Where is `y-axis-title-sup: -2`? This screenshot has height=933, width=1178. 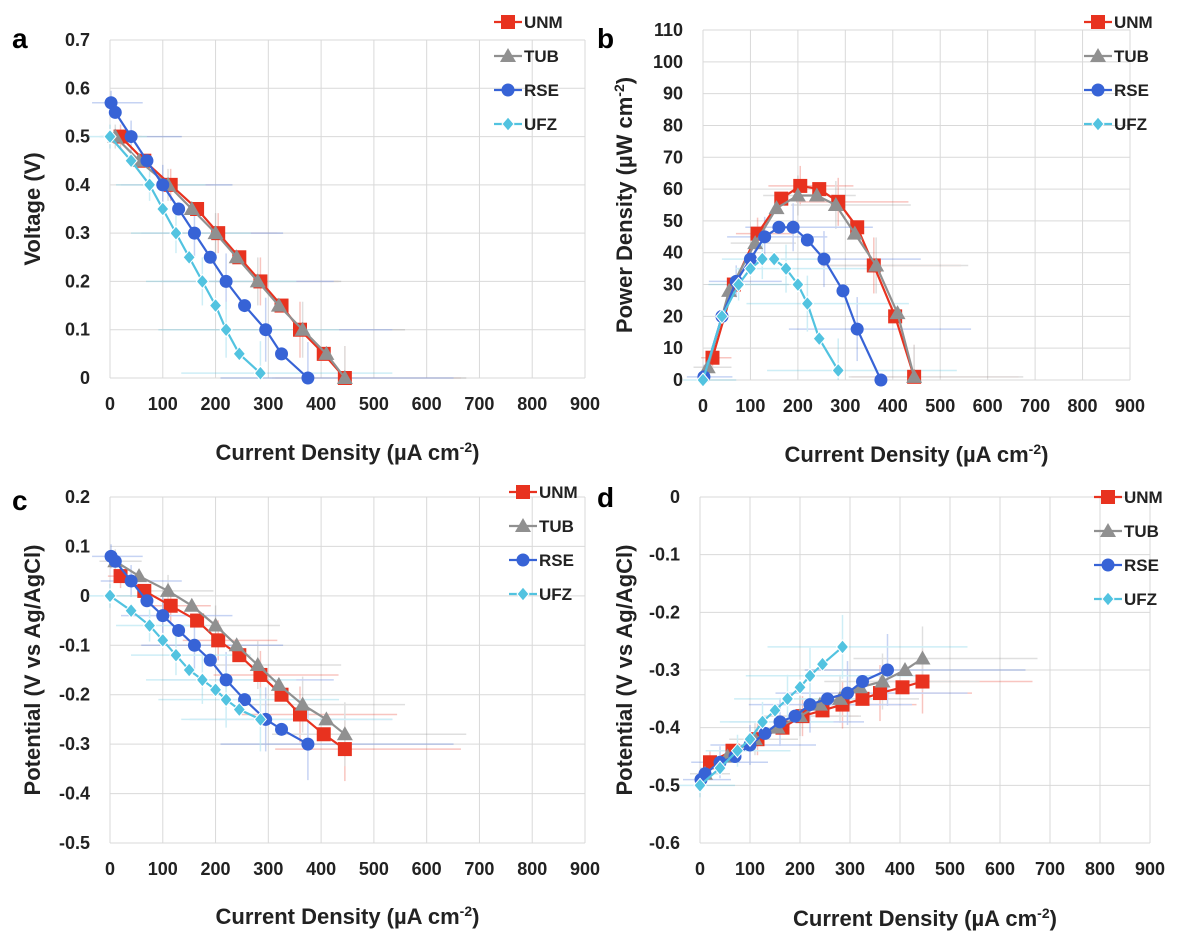
y-axis-title-sup: -2 is located at coordinates (619, 90).